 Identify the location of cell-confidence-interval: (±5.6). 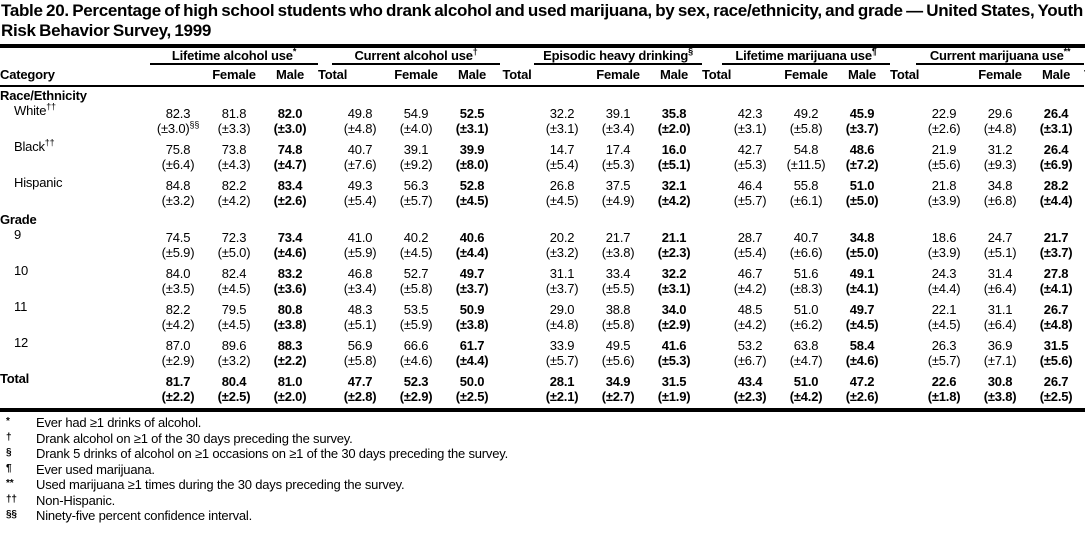
(944, 164).